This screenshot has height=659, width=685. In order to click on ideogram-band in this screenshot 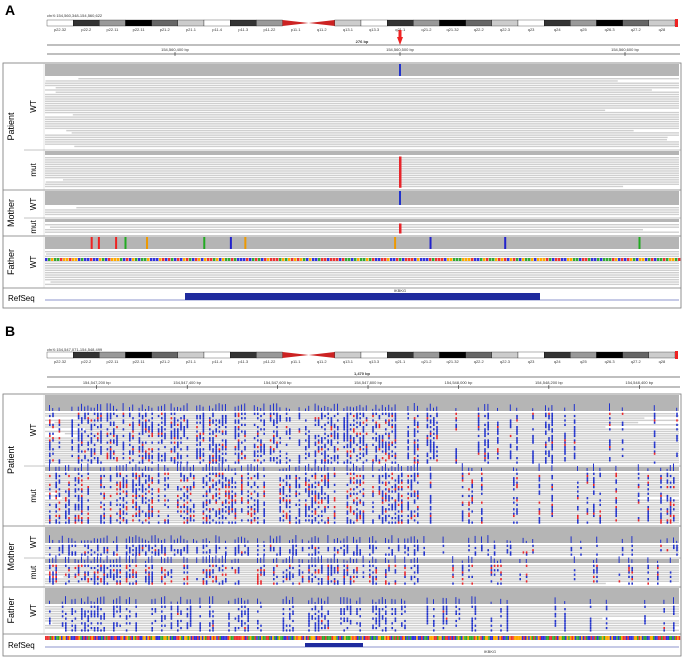, I will do `click(505, 23)`.